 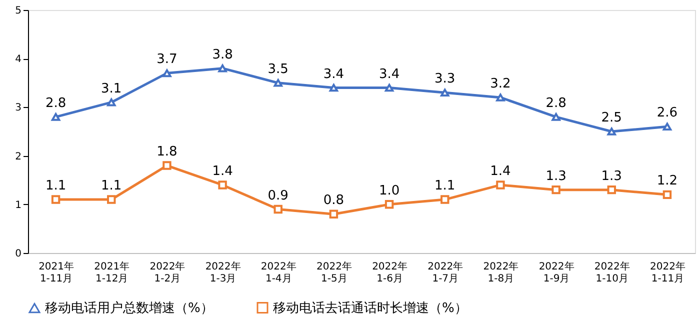 What do you see at coordinates (18, 254) in the screenshot?
I see `y-tick-label: 0` at bounding box center [18, 254].